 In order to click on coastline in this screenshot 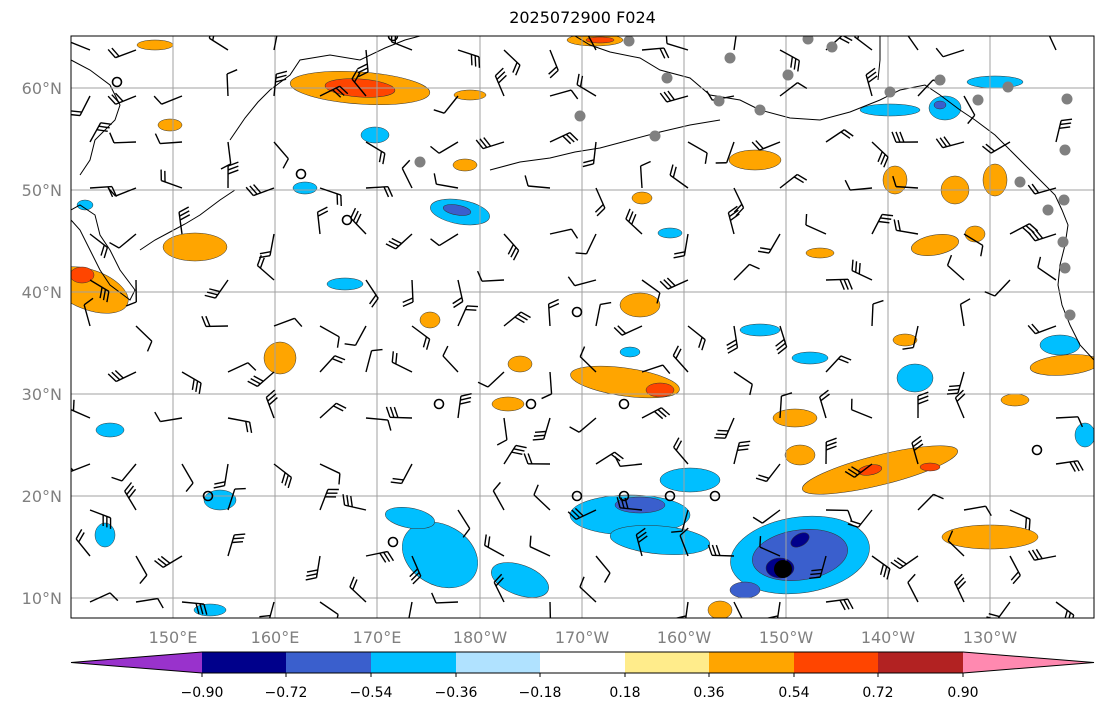, I will do `click(187, 220)`.